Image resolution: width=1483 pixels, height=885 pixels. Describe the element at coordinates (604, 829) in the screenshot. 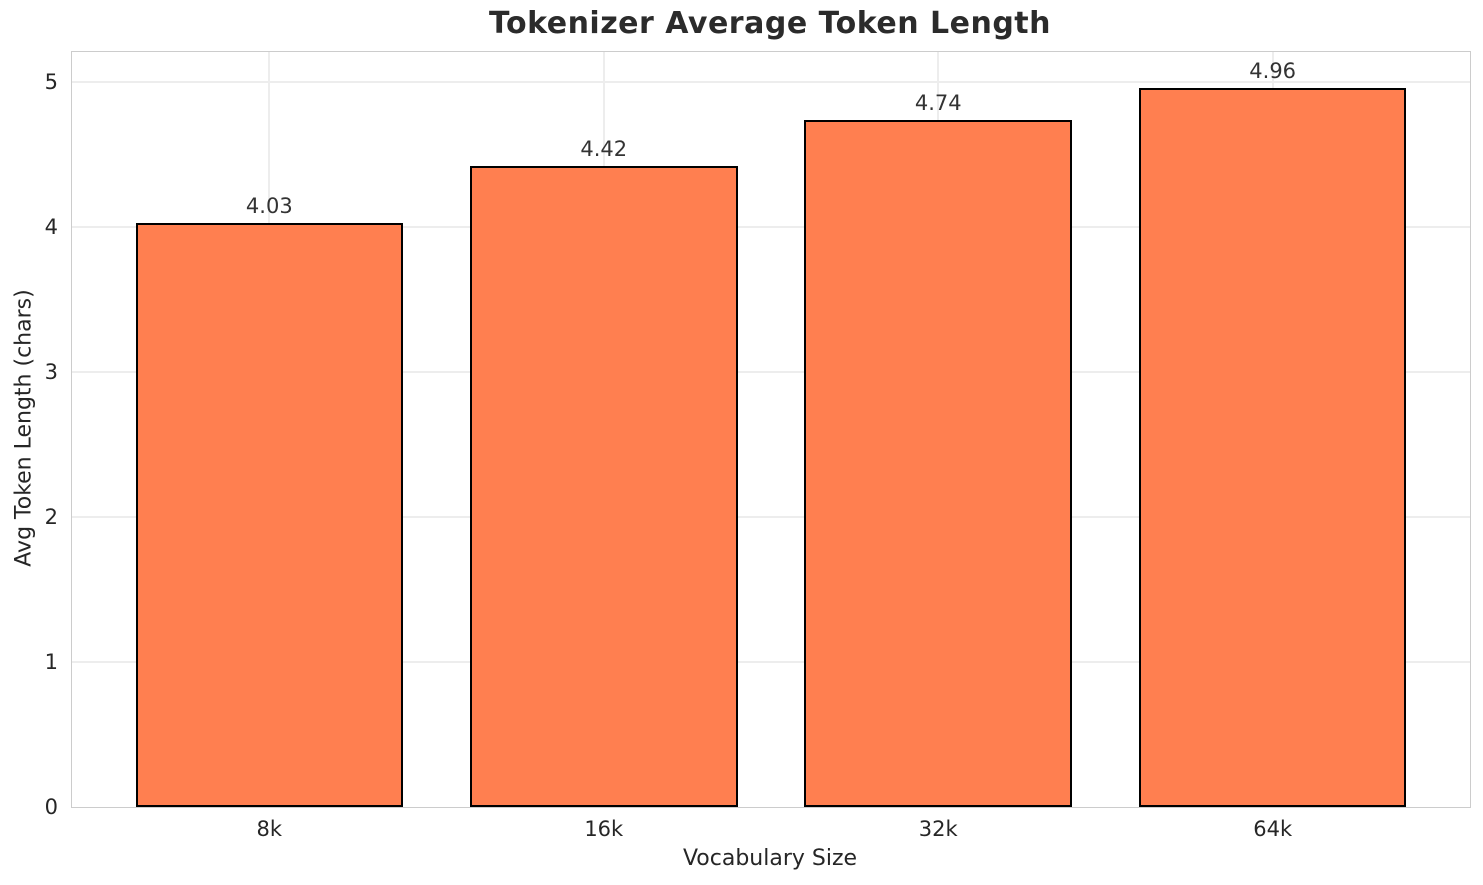

I see `x-tick-label: 16k` at that location.